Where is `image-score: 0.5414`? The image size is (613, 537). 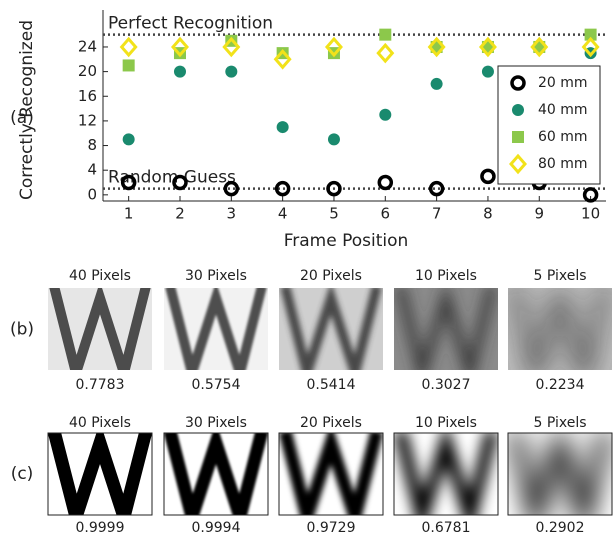 image-score: 0.5414 is located at coordinates (331, 385).